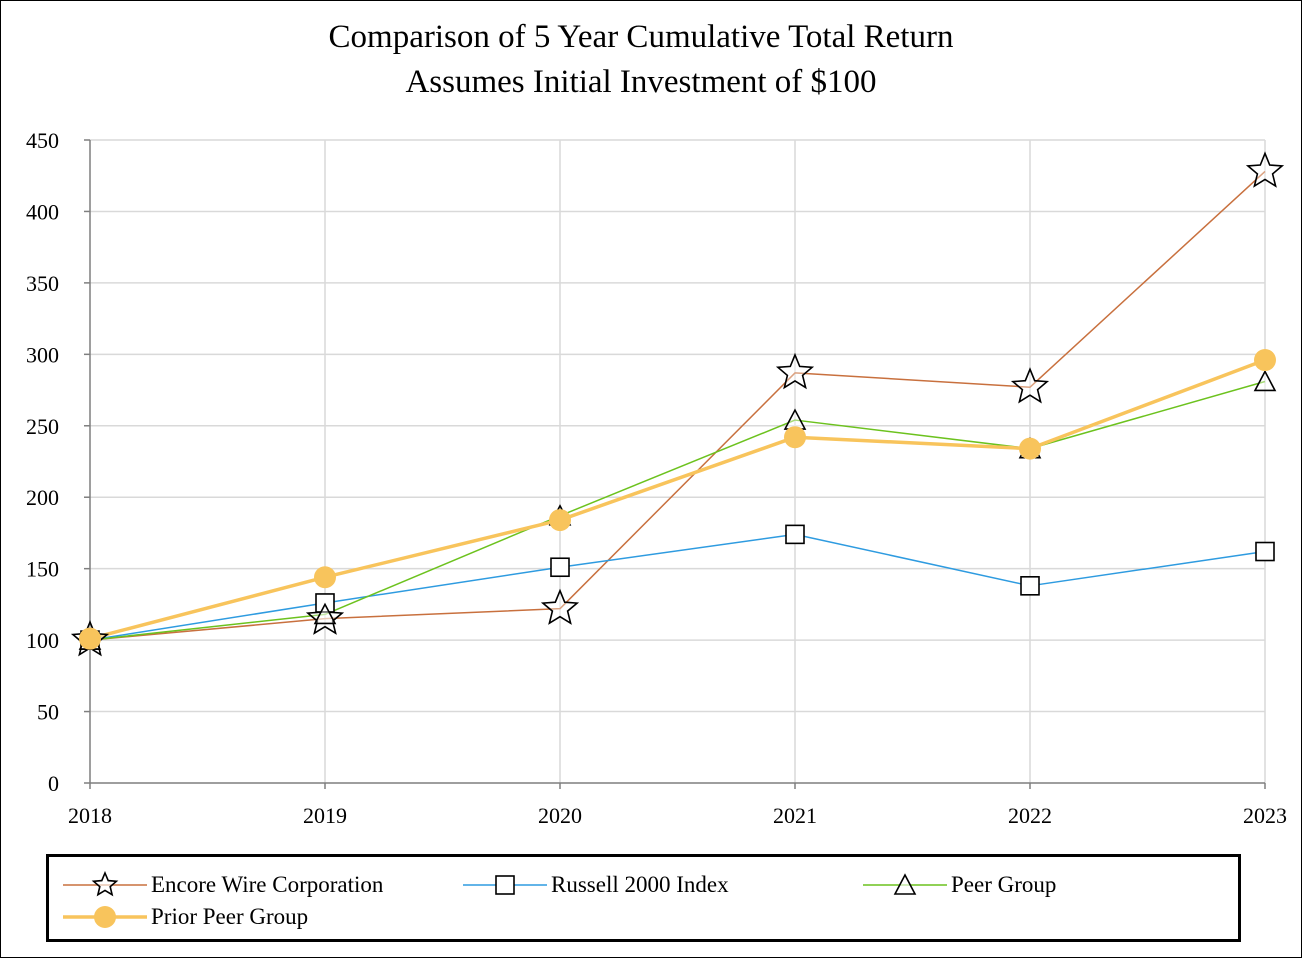 The image size is (1304, 960). What do you see at coordinates (42, 283) in the screenshot?
I see `y-tick-label: 350` at bounding box center [42, 283].